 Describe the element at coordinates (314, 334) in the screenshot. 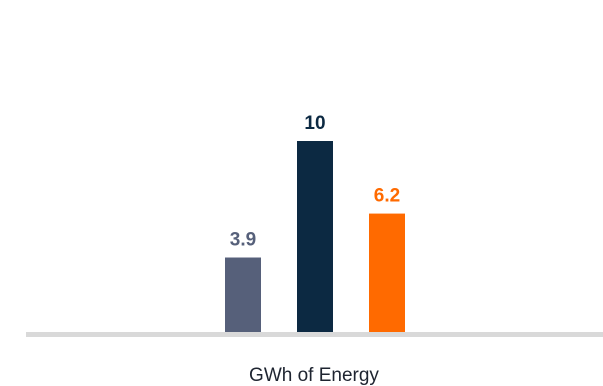

I see `x-axis-baseline` at that location.